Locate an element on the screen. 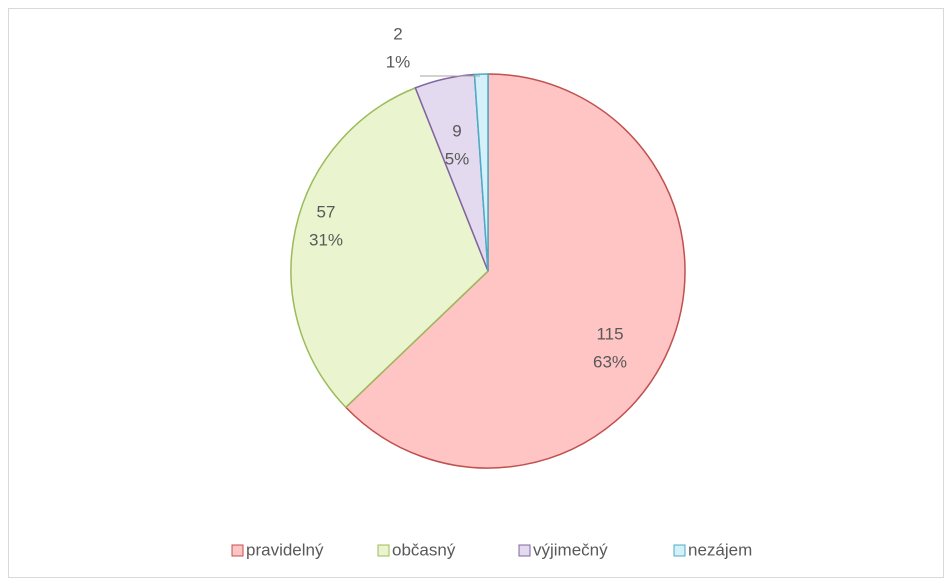  data-label: 2 is located at coordinates (397, 33).